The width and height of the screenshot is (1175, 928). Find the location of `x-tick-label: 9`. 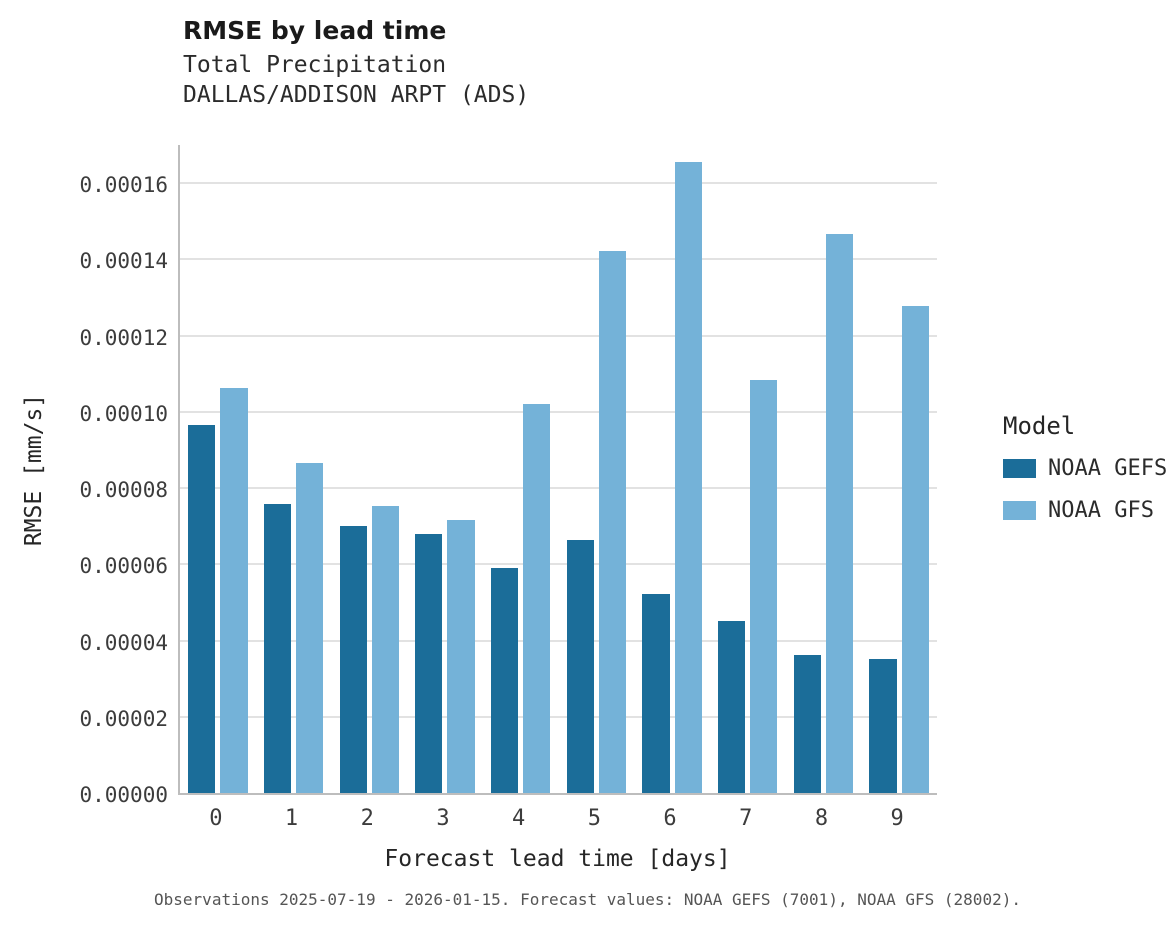

x-tick-label: 9 is located at coordinates (897, 818).